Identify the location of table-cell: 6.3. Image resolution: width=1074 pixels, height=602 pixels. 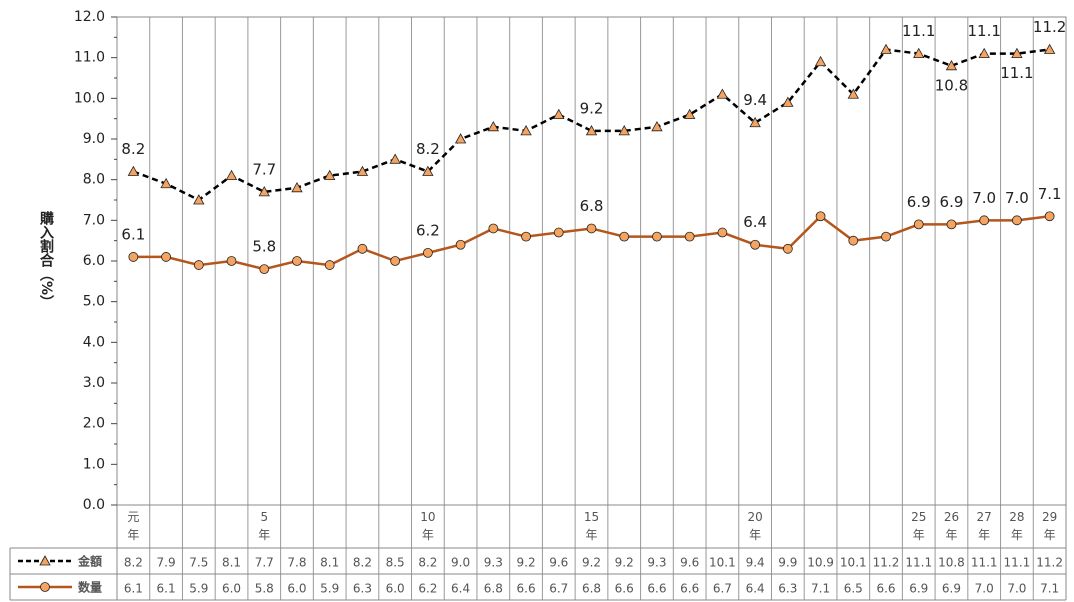
(787, 589).